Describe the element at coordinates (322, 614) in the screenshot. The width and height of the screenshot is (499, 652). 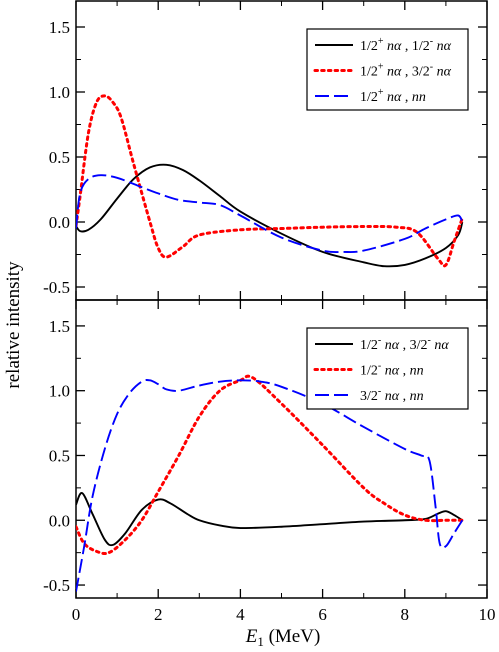
I see `x-tick-label: 6` at that location.